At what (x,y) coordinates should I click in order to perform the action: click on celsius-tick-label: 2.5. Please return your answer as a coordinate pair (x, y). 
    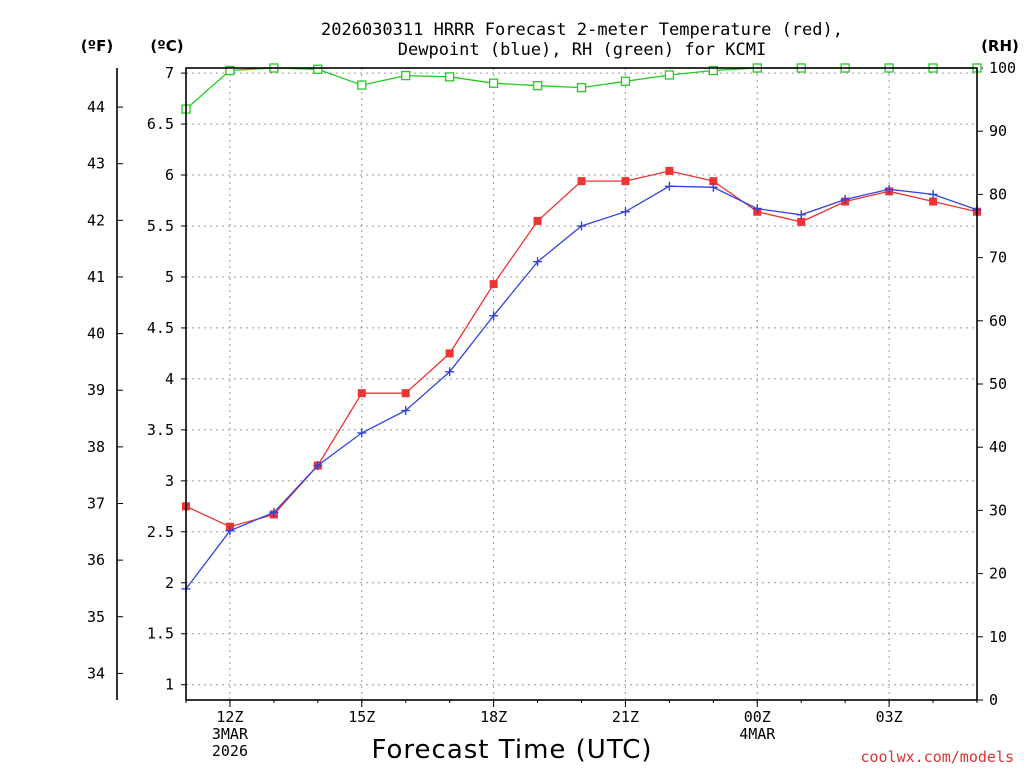
    Looking at the image, I should click on (160, 532).